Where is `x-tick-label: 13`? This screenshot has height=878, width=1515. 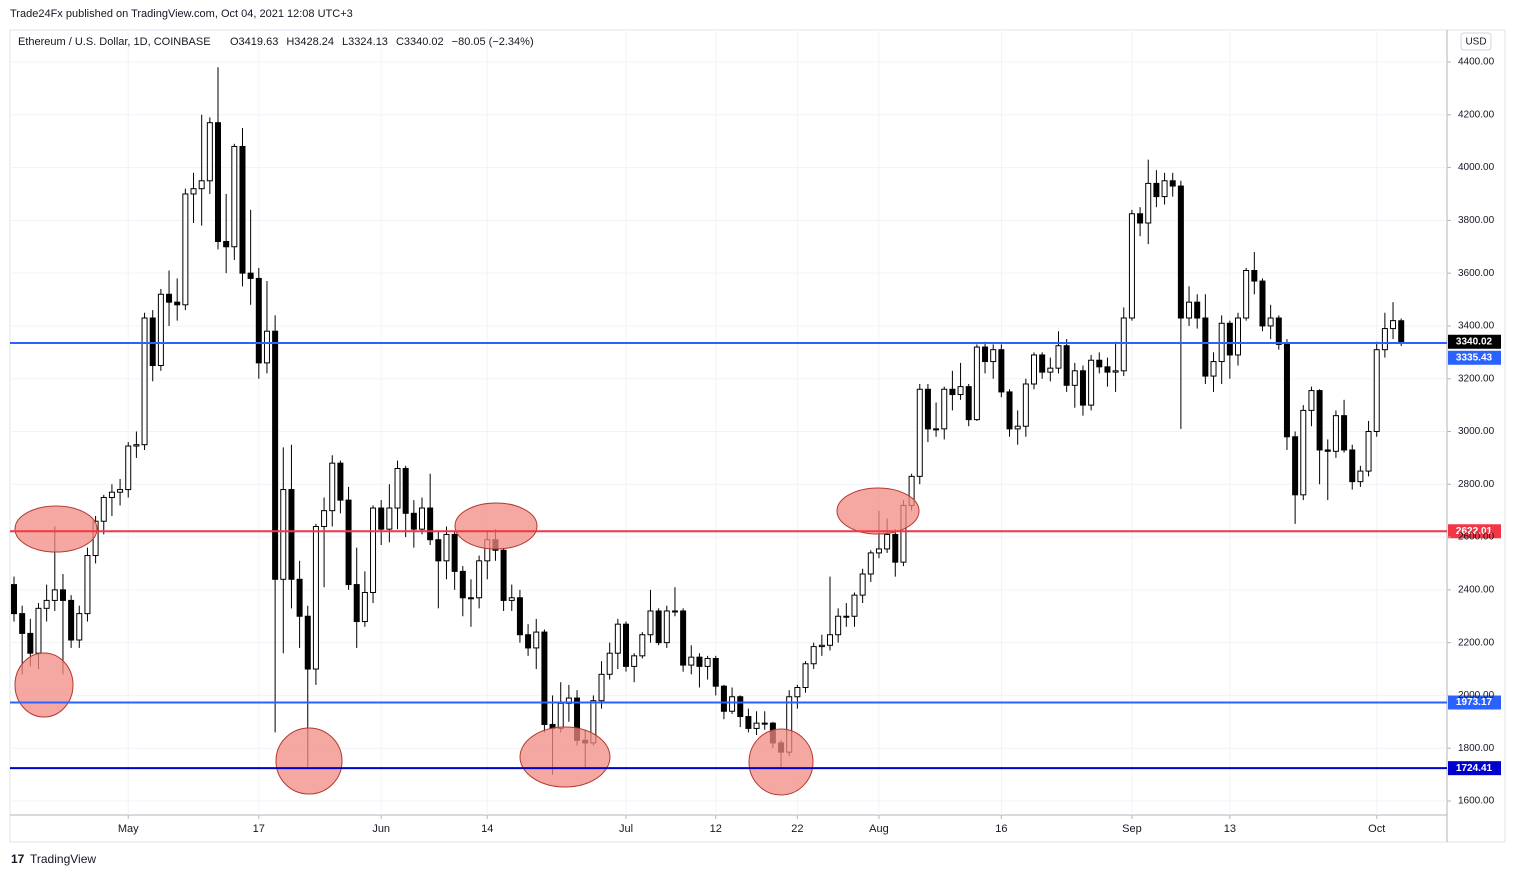 x-tick-label: 13 is located at coordinates (1230, 829).